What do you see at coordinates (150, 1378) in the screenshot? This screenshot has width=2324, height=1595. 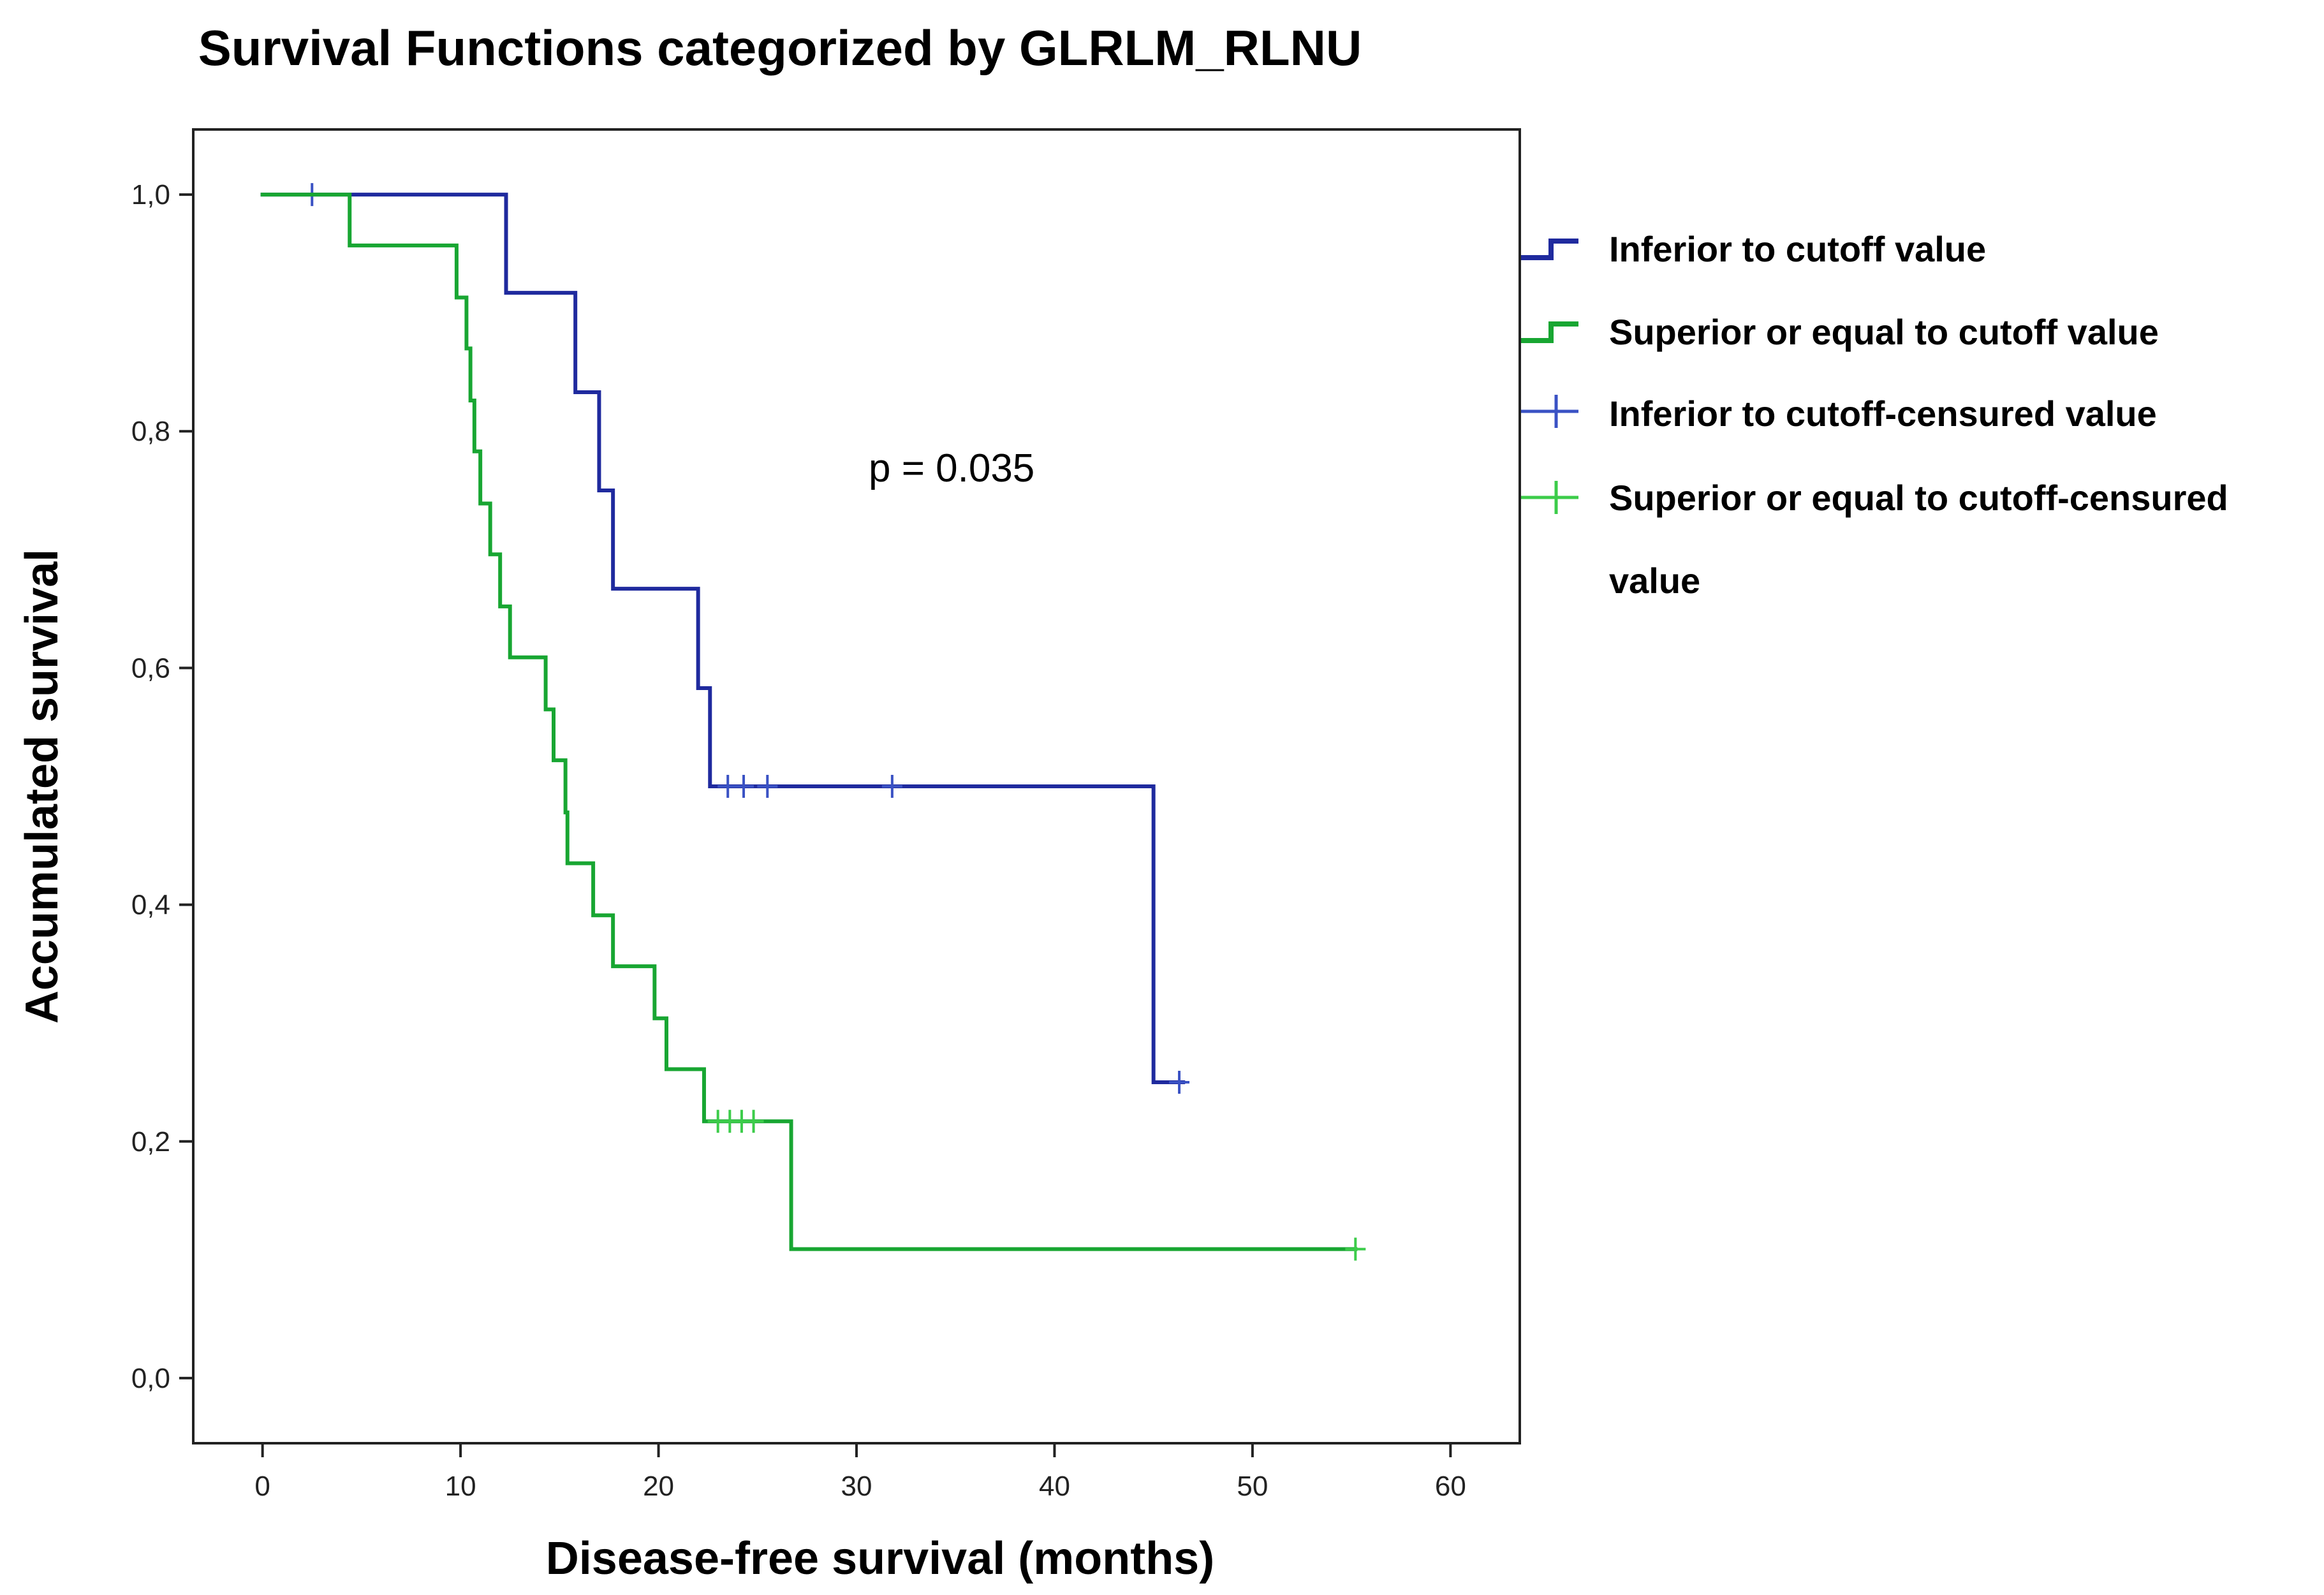 I see `y-tick-label: 0,0` at bounding box center [150, 1378].